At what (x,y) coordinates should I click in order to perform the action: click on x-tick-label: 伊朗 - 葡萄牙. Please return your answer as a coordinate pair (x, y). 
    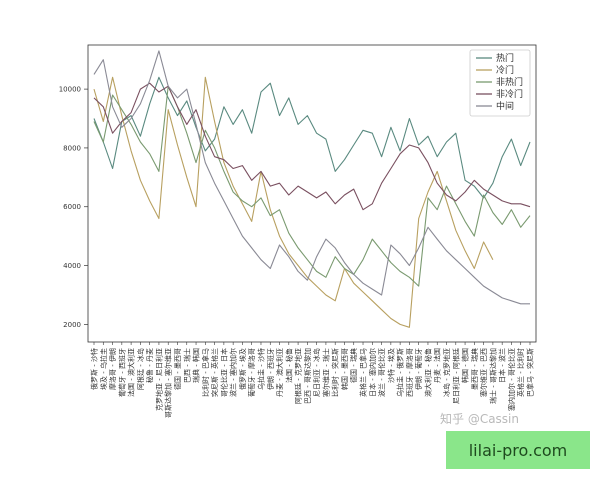
    Looking at the image, I should click on (418, 369).